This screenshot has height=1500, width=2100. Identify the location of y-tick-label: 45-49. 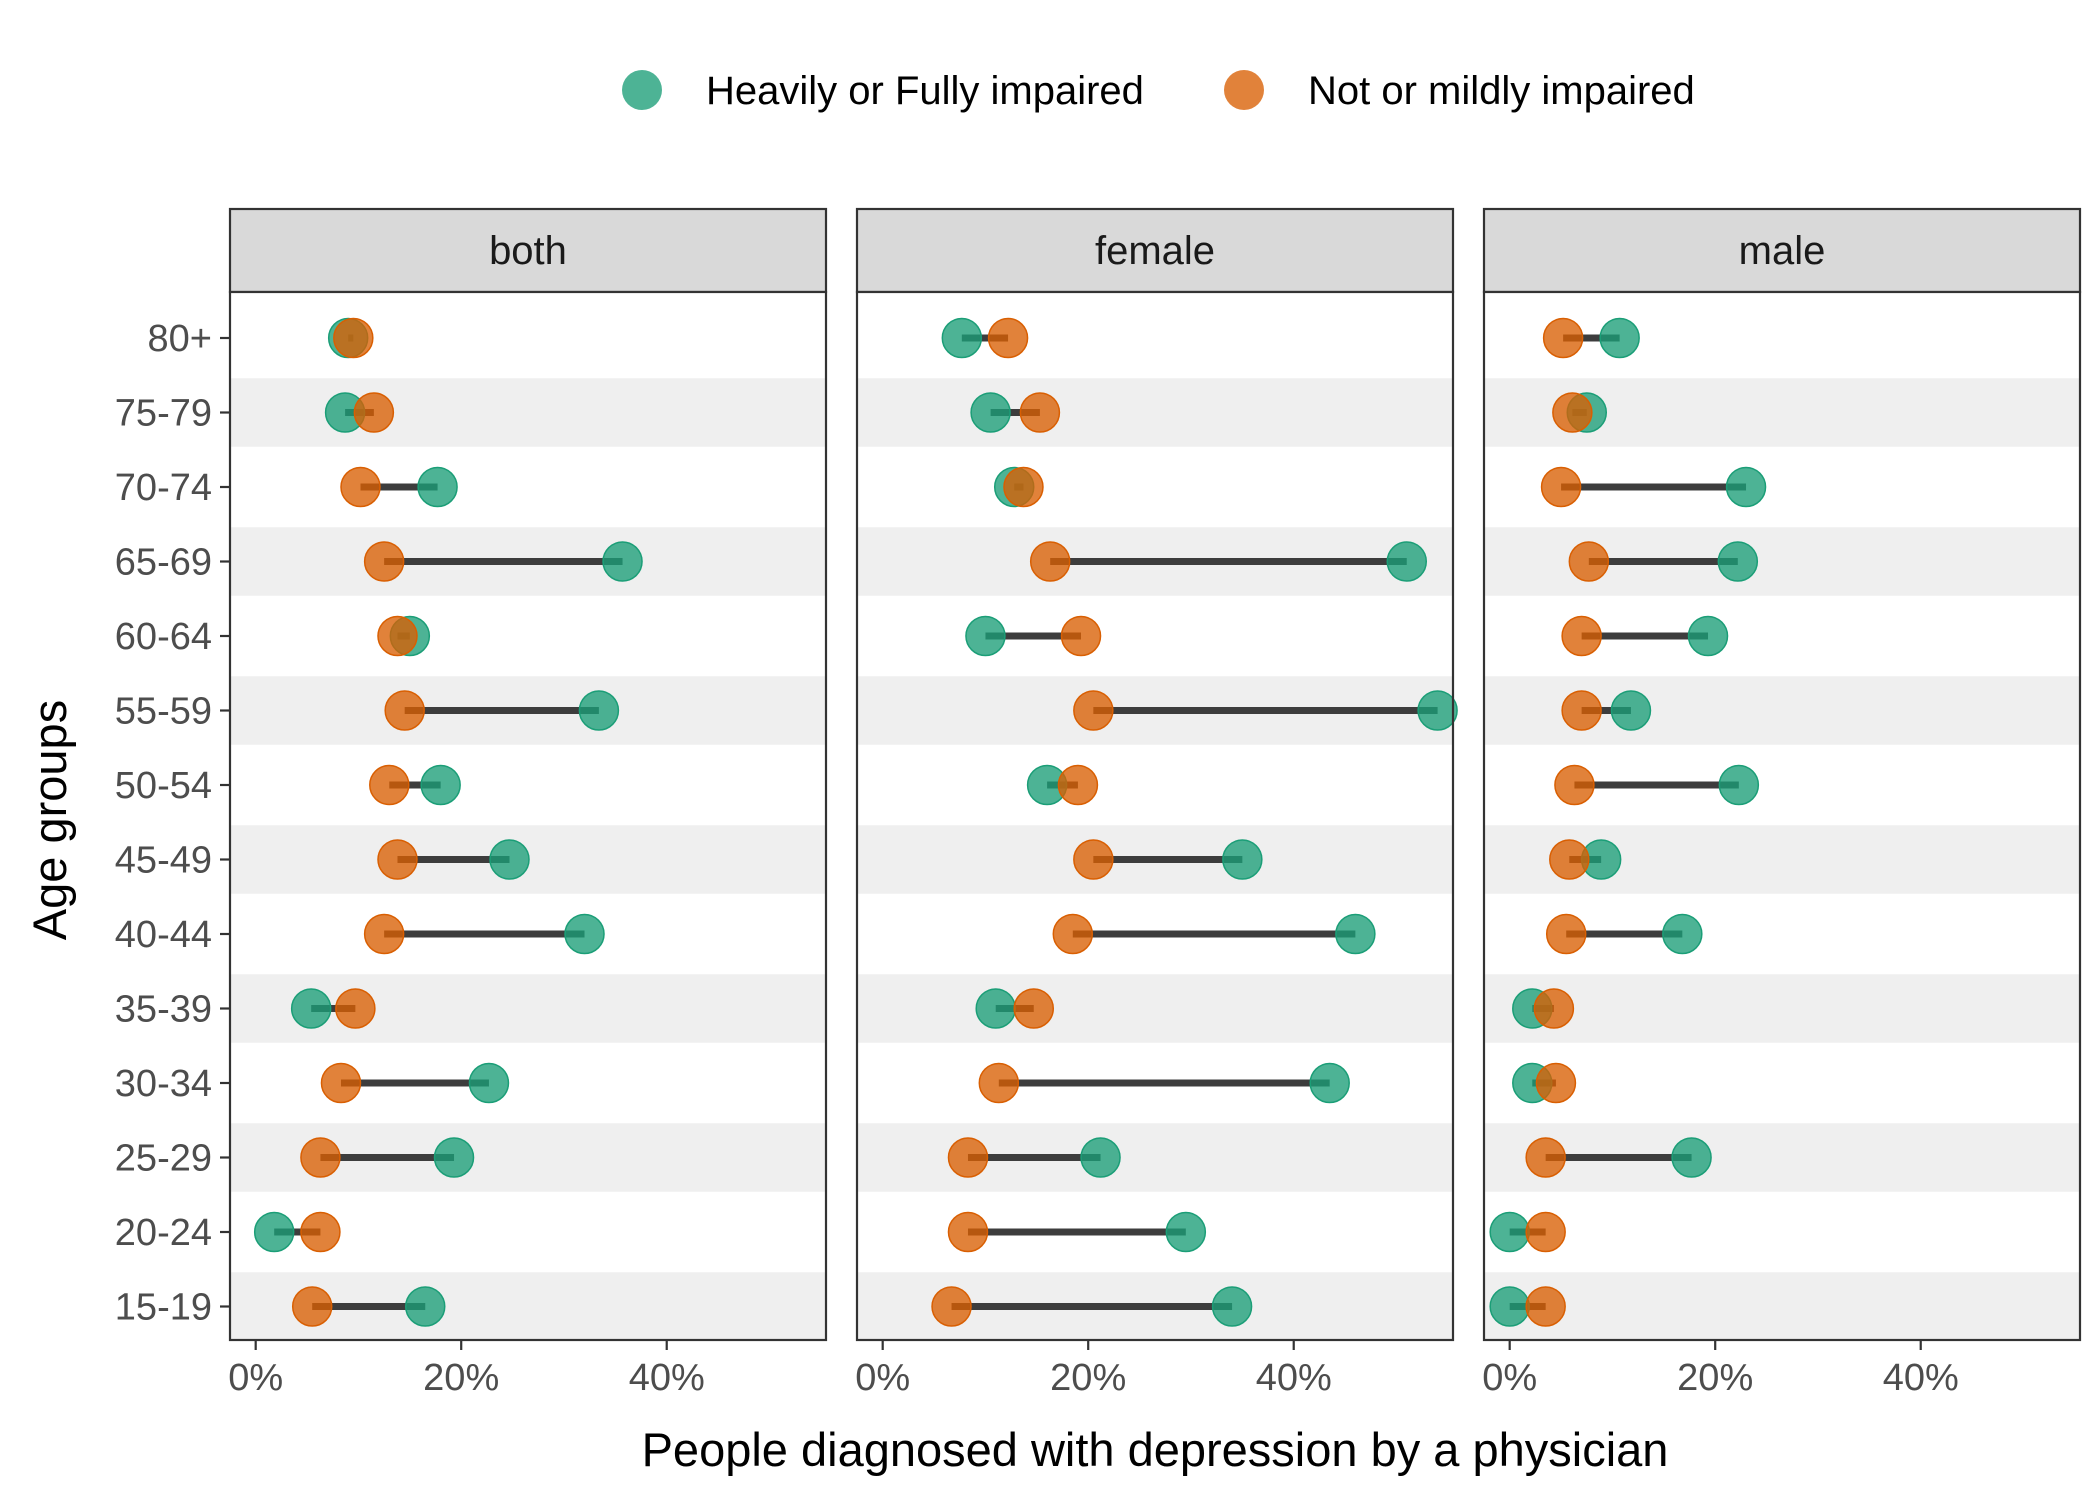
(163, 861).